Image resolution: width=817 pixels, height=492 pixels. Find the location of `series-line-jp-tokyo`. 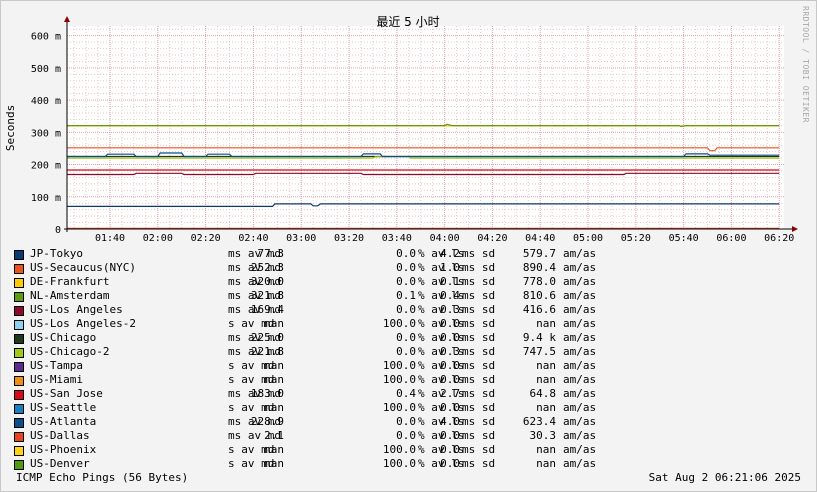

series-line-jp-tokyo is located at coordinates (423, 205).